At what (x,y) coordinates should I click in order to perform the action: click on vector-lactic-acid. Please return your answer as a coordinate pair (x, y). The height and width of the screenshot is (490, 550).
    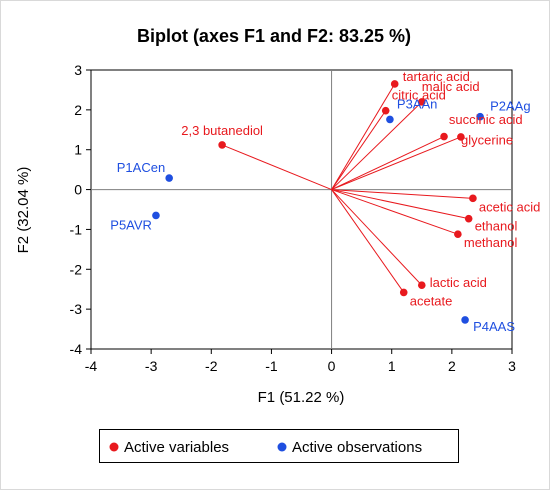
    Looking at the image, I should click on (377, 237).